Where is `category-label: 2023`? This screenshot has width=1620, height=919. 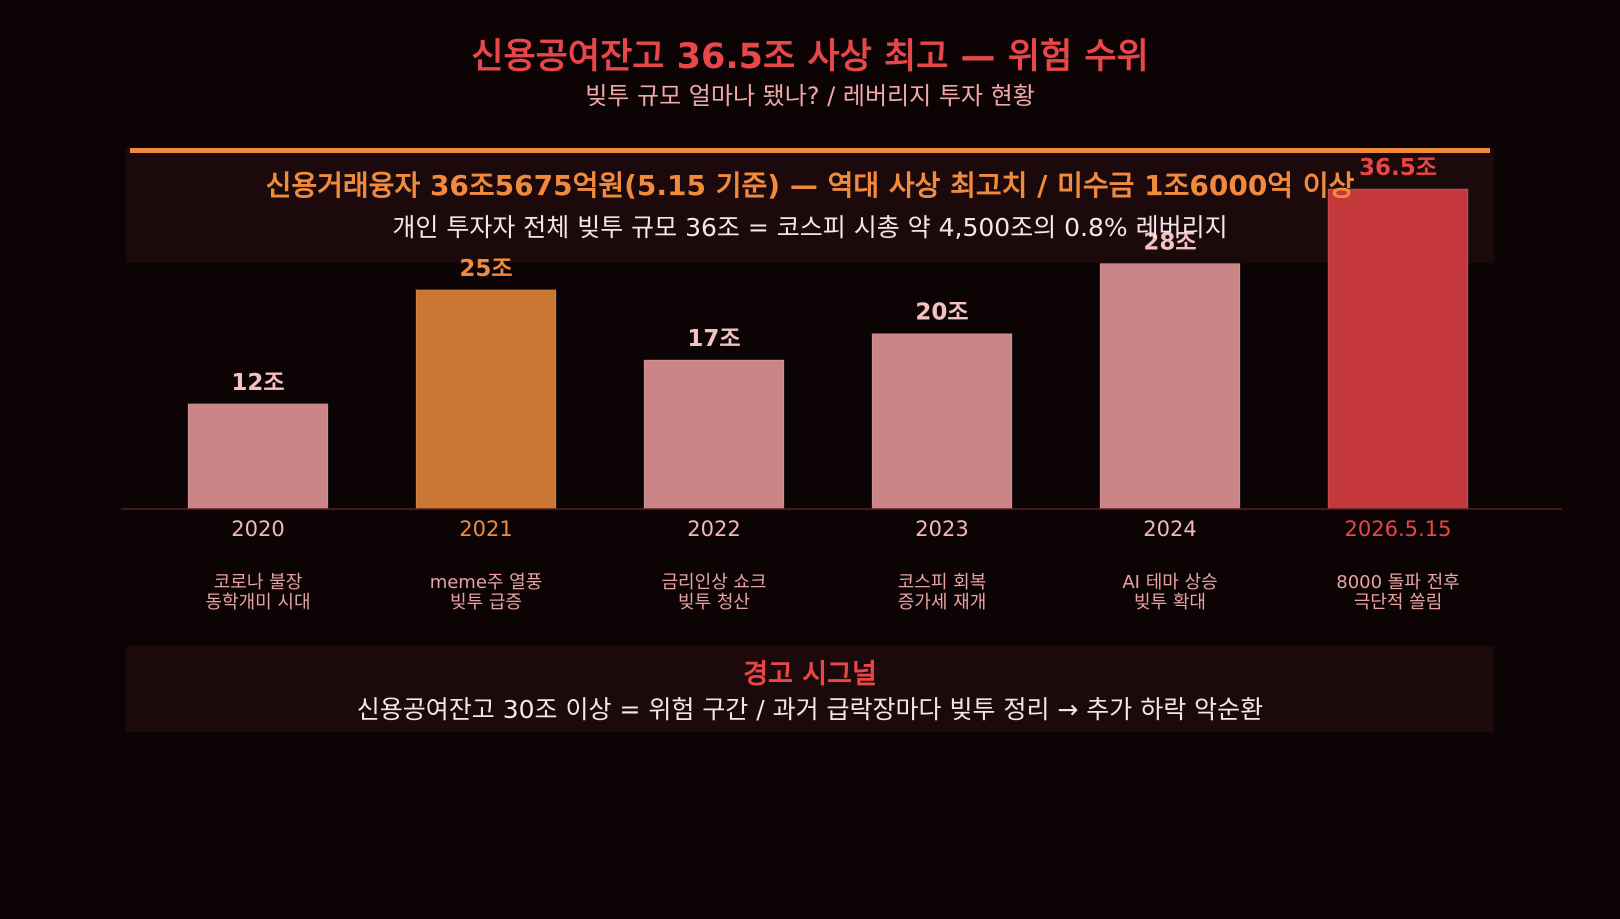
category-label: 2023 is located at coordinates (941, 529).